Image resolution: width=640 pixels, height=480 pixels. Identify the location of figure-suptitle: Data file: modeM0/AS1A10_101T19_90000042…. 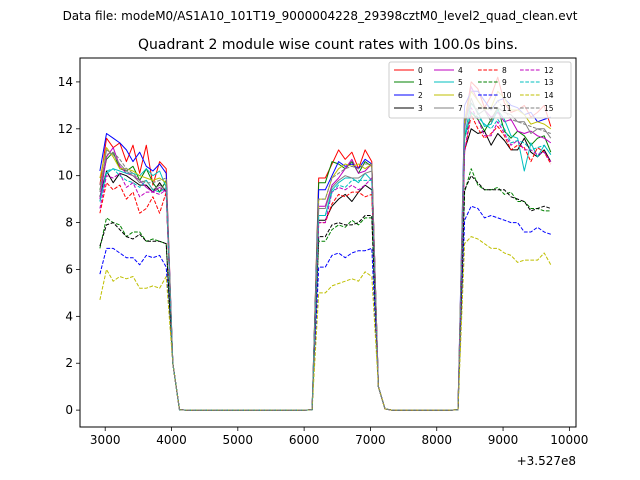
(320, 16).